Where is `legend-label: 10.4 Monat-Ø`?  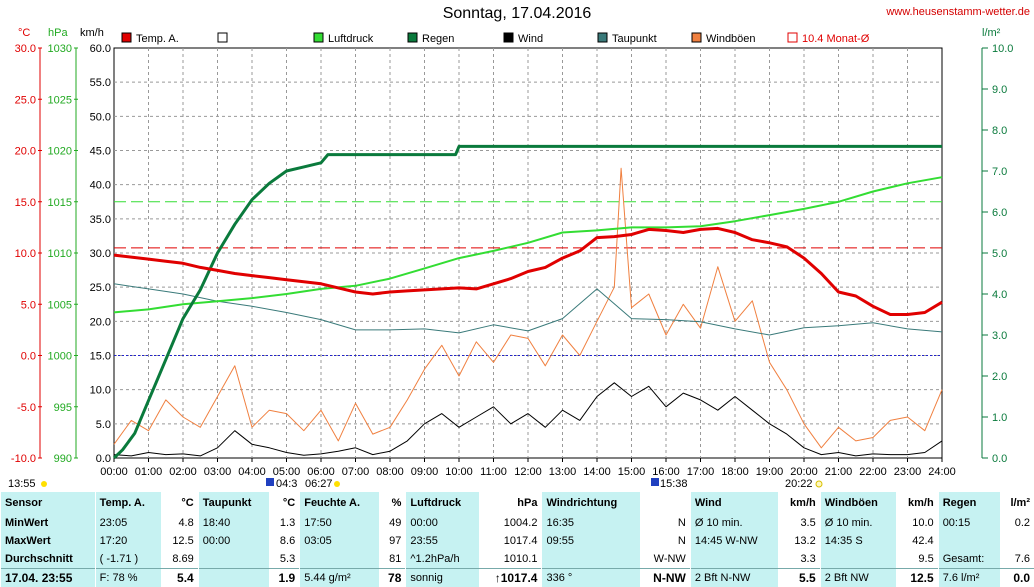
legend-label: 10.4 Monat-Ø is located at coordinates (836, 39).